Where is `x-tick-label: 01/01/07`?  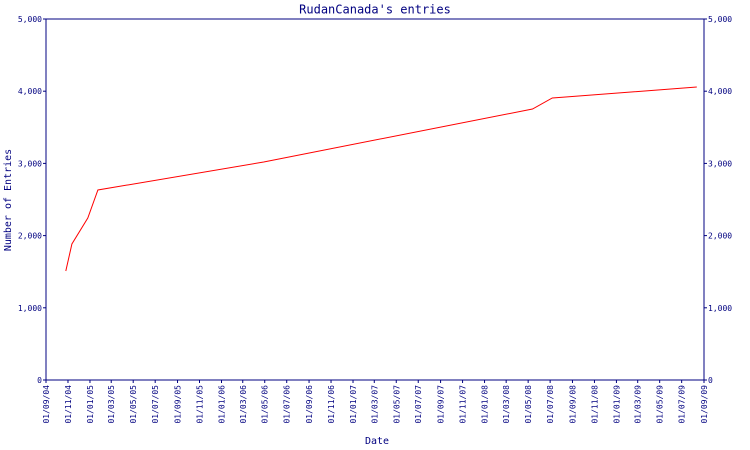 x-tick-label: 01/01/07 is located at coordinates (353, 404).